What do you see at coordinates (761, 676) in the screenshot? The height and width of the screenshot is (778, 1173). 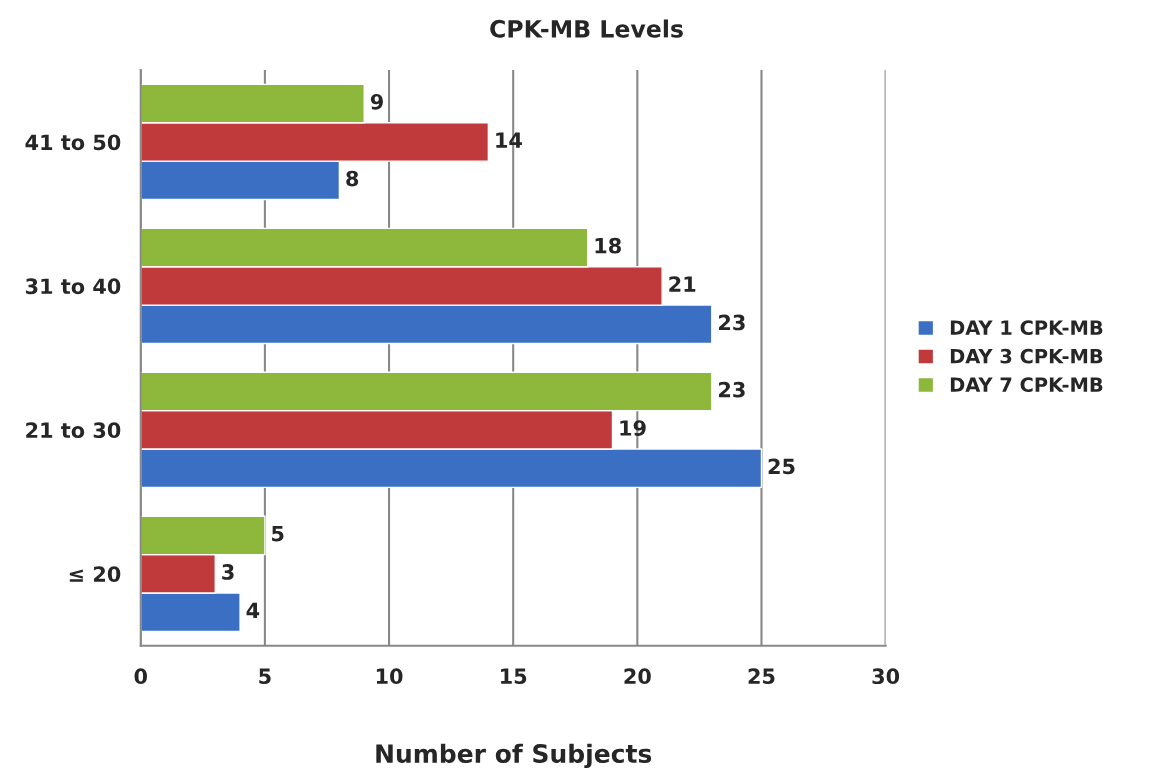 I see `x-tick-label: 25` at bounding box center [761, 676].